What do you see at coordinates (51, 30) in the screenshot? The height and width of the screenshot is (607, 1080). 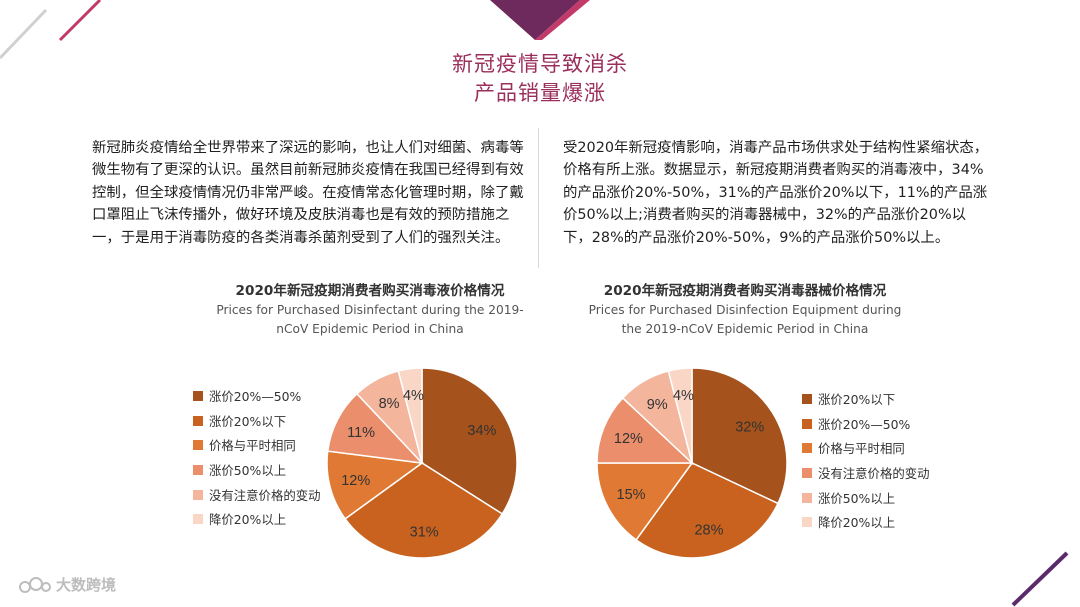 I see `decor-top-left-lines` at bounding box center [51, 30].